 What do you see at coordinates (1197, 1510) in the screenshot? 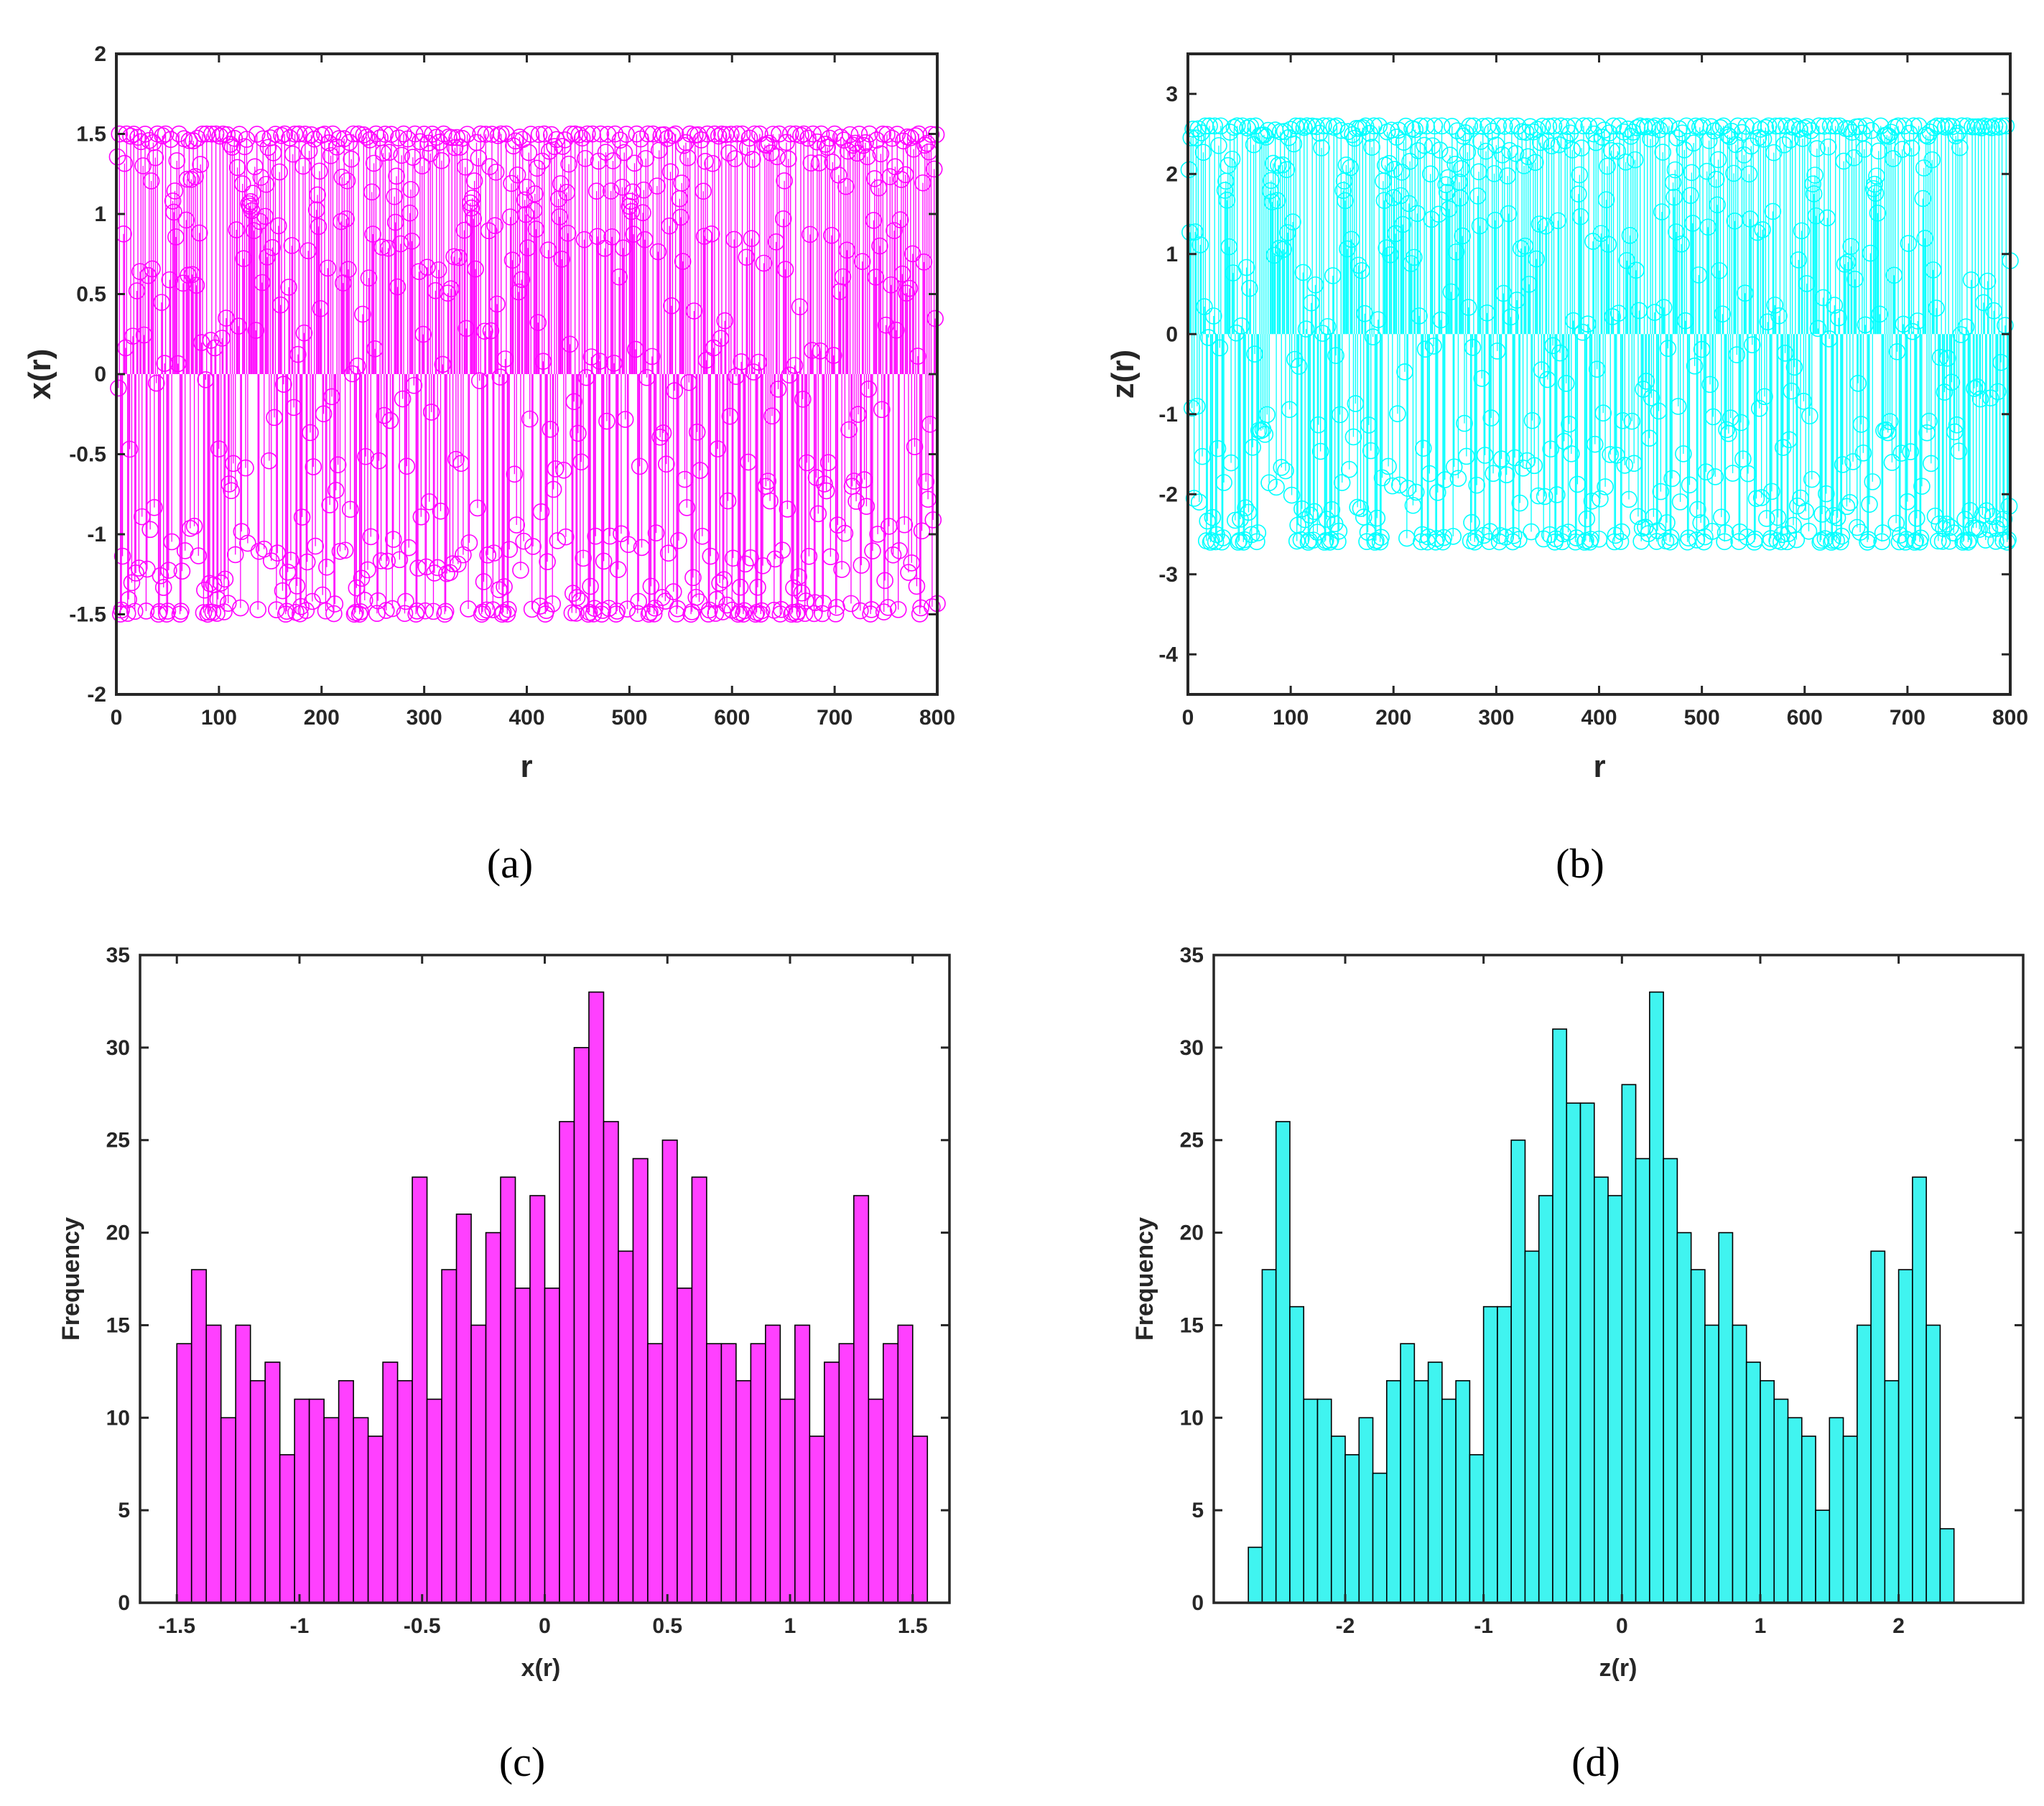
I see `y-tick-label: 5` at bounding box center [1197, 1510].